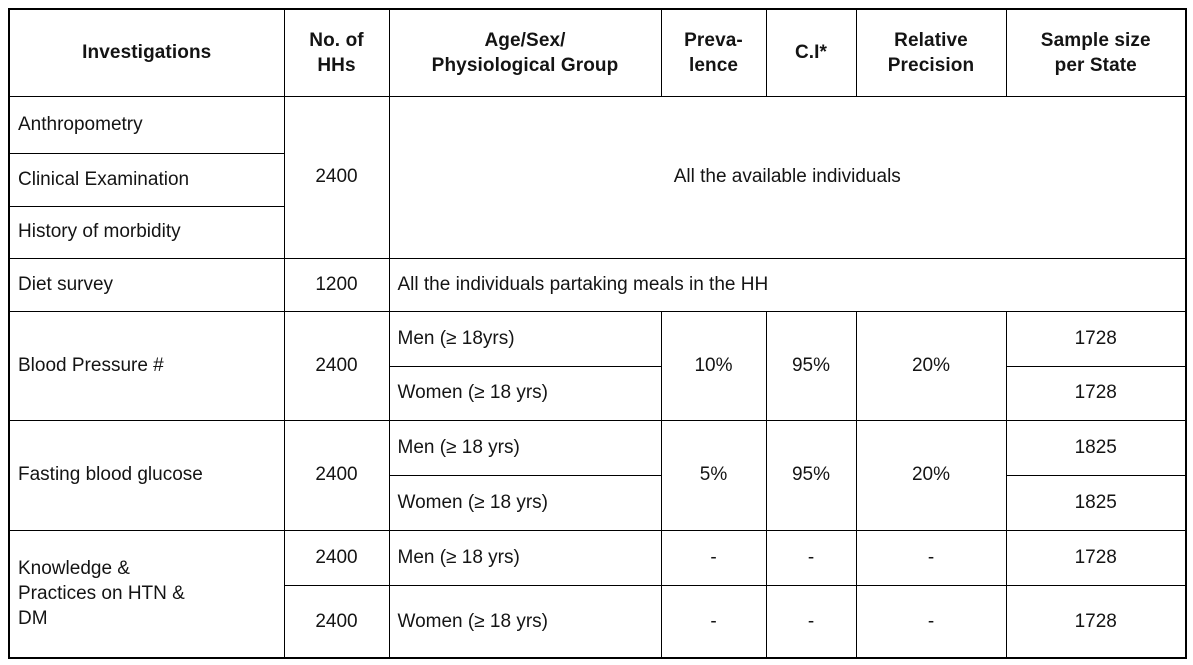  I want to click on col-header-no-of-hhs: No. of HHs, so click(336, 52).